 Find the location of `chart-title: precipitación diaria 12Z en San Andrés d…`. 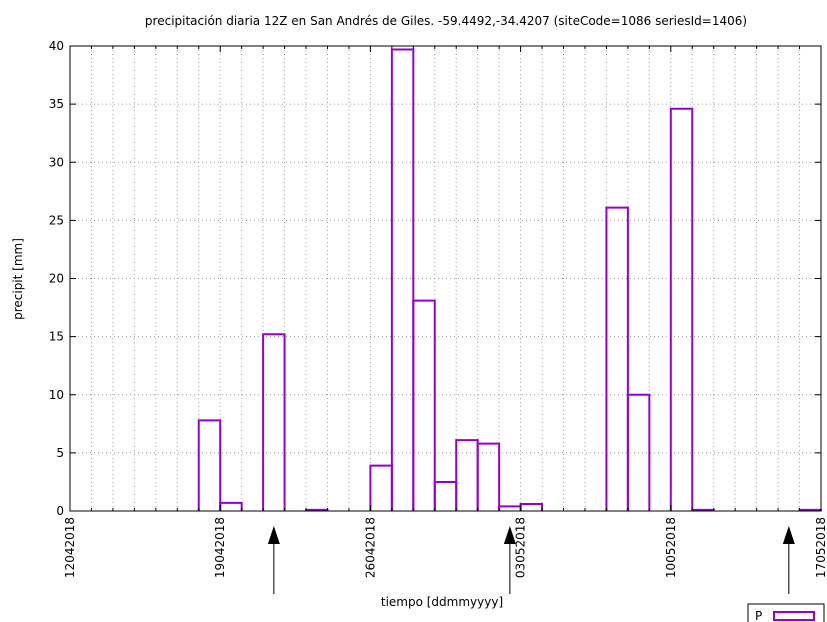

chart-title: precipitación diaria 12Z en San Andrés d… is located at coordinates (446, 21).